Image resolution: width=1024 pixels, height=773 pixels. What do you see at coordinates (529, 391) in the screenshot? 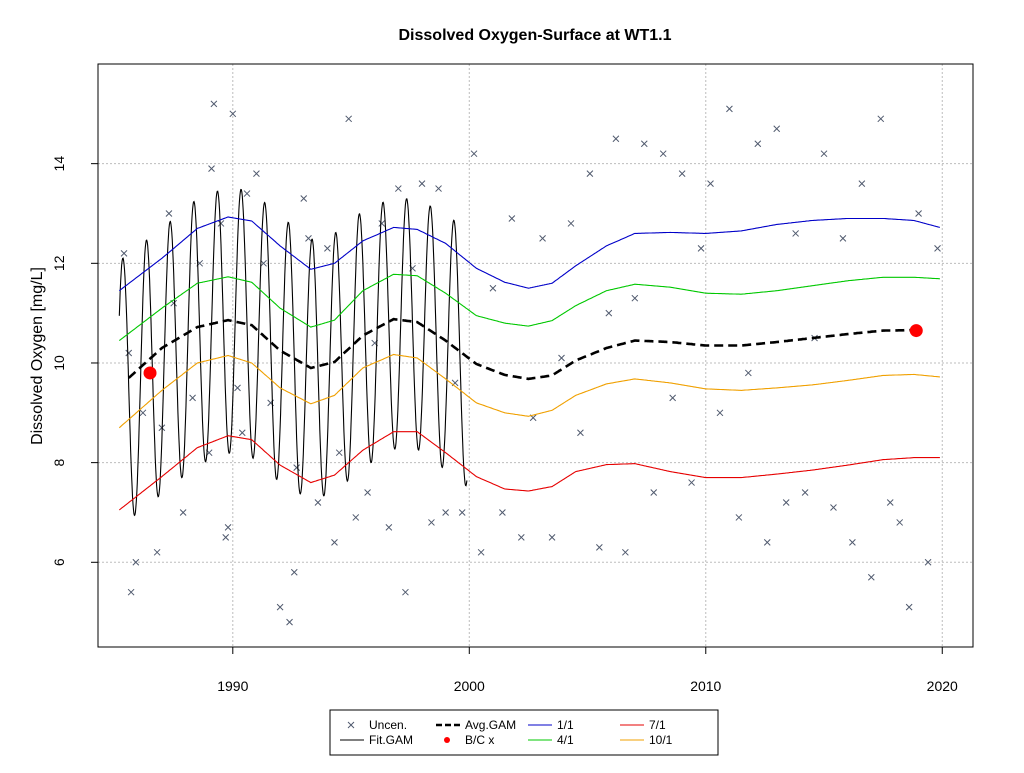
I see `series-line-p10` at bounding box center [529, 391].